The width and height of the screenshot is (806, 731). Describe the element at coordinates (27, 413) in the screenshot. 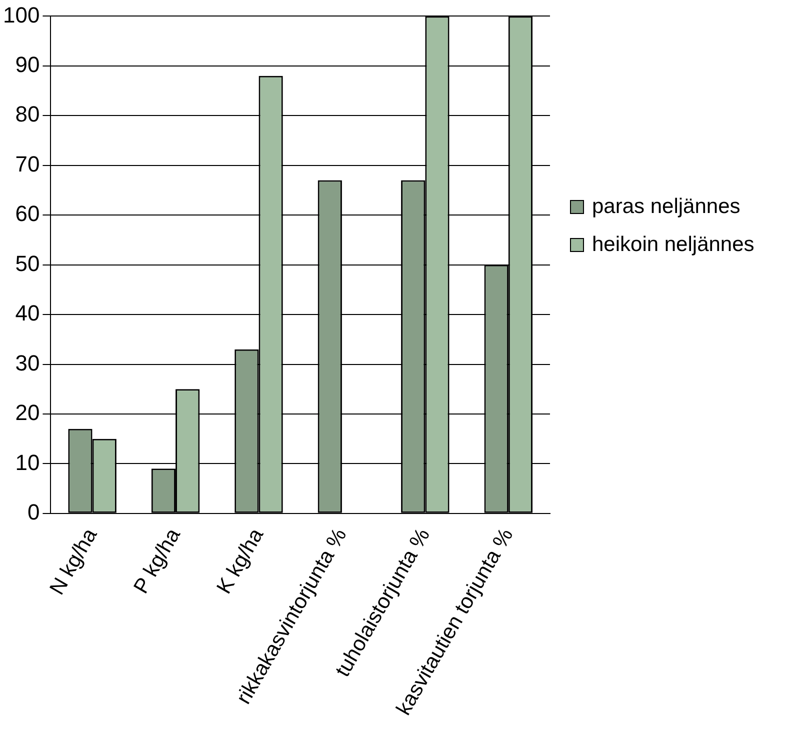

I see `y-tick-label: 20` at that location.